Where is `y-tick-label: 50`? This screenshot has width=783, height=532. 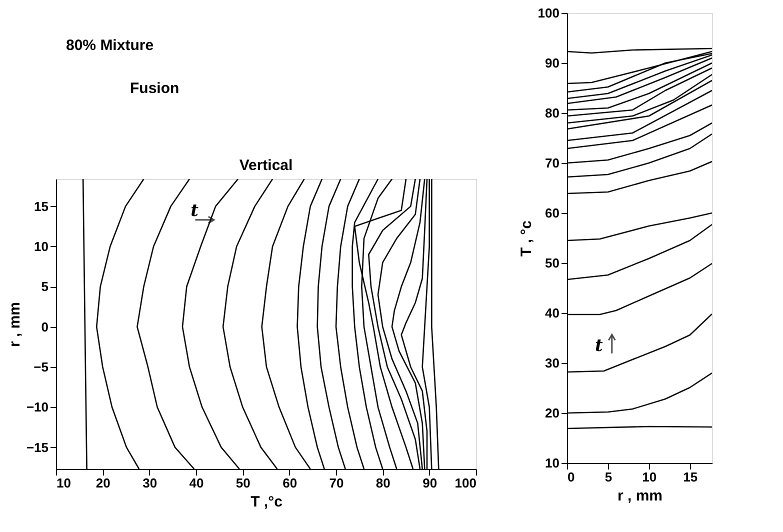 y-tick-label: 50 is located at coordinates (552, 263).